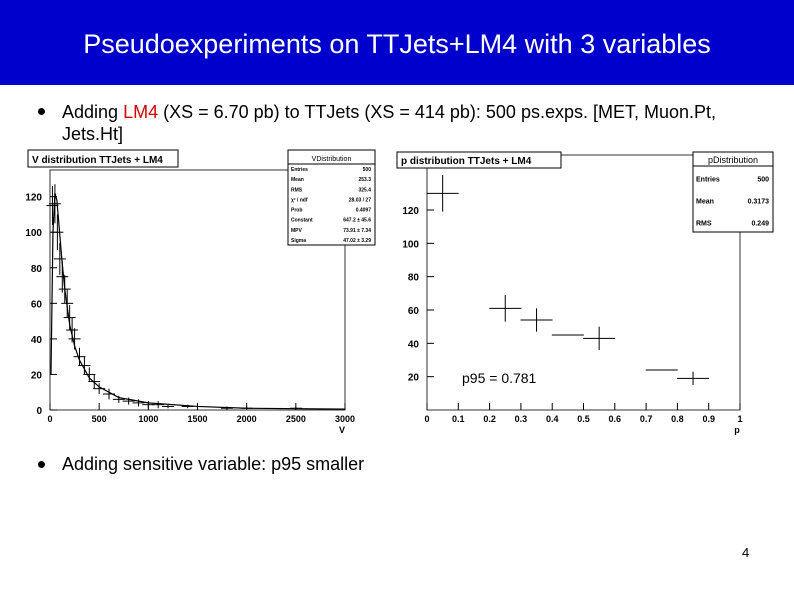 Image resolution: width=794 pixels, height=595 pixels. What do you see at coordinates (759, 201) in the screenshot?
I see `stats-value: 0.3173` at bounding box center [759, 201].